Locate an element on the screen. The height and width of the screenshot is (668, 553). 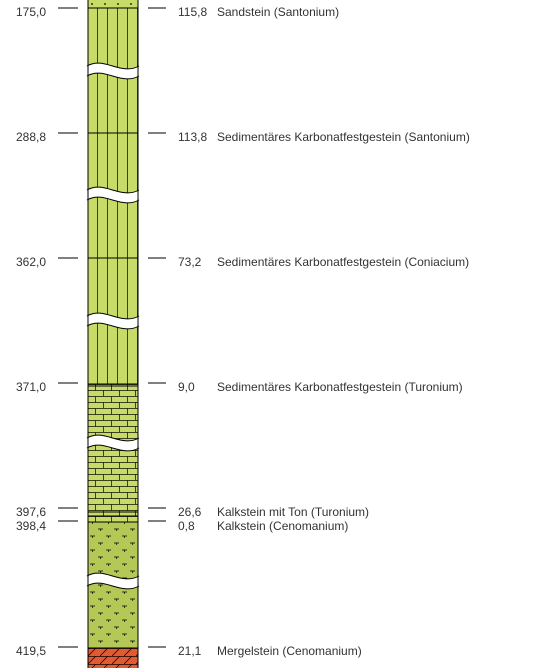
depth-label: 371,0 is located at coordinates (31, 387).